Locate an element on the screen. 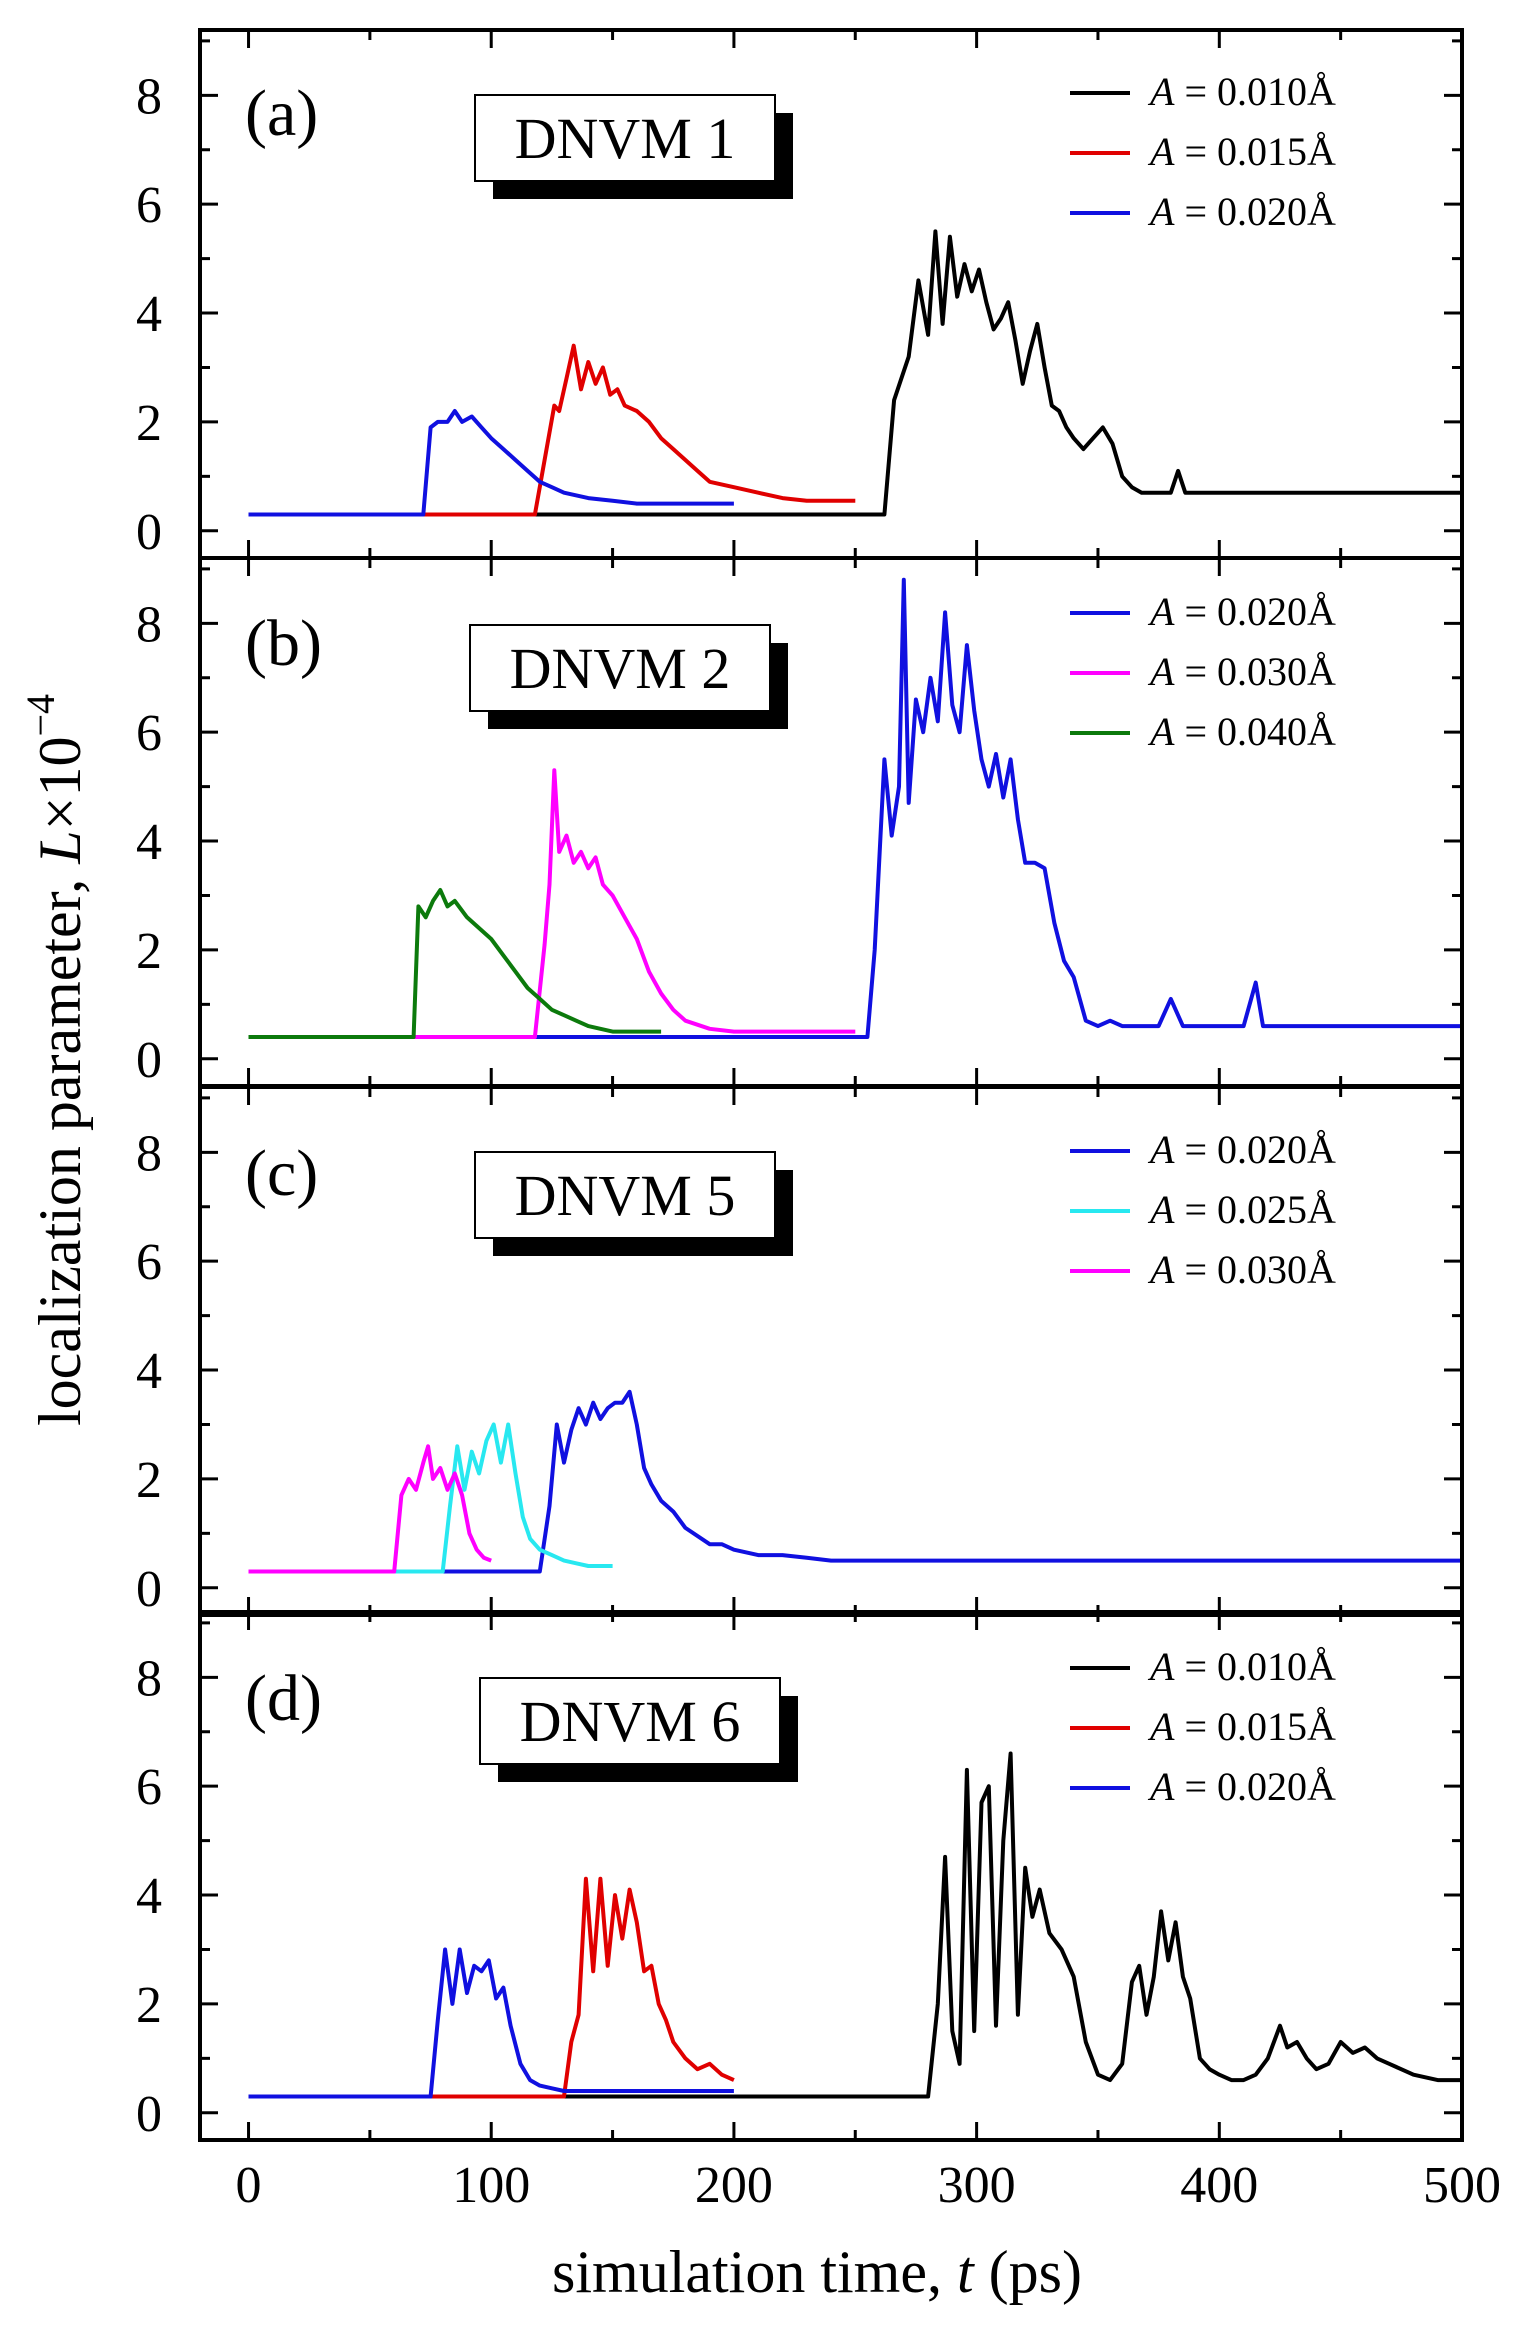 The height and width of the screenshot is (2331, 1532). x-tick-label: 300 is located at coordinates (977, 2185).